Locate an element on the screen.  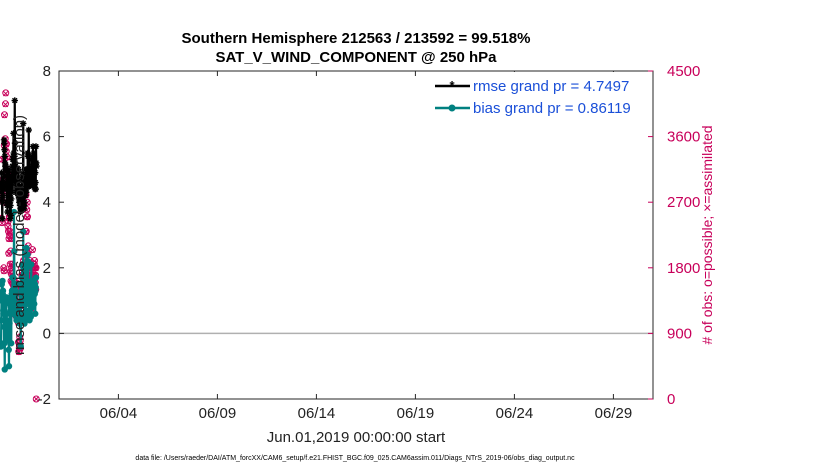
chart-title-line2: SAT_V_WIND_COMPONENT @ 250 hPa is located at coordinates (356, 57).